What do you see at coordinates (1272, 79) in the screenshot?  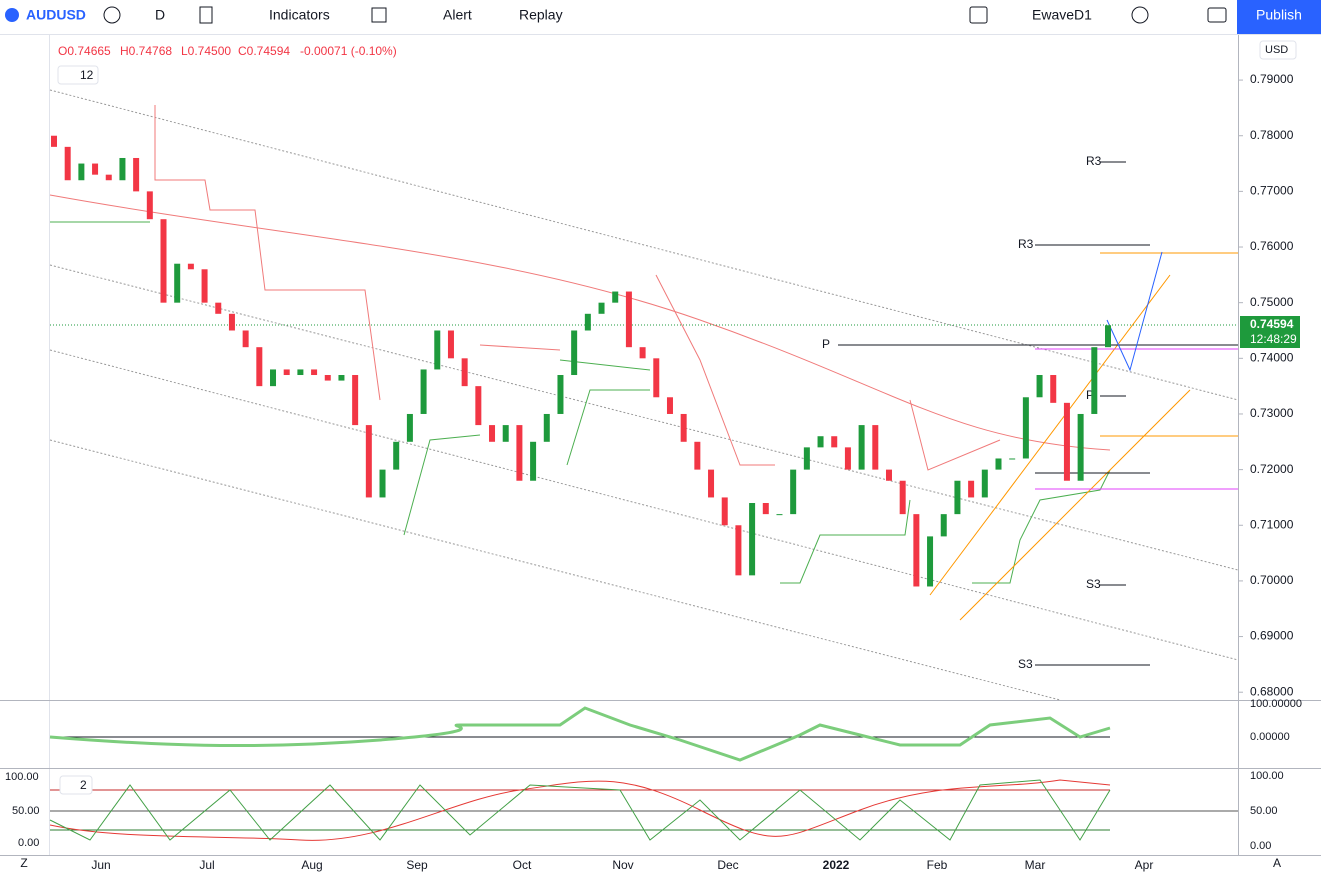 I see `price-tick-label: 0.79000` at bounding box center [1272, 79].